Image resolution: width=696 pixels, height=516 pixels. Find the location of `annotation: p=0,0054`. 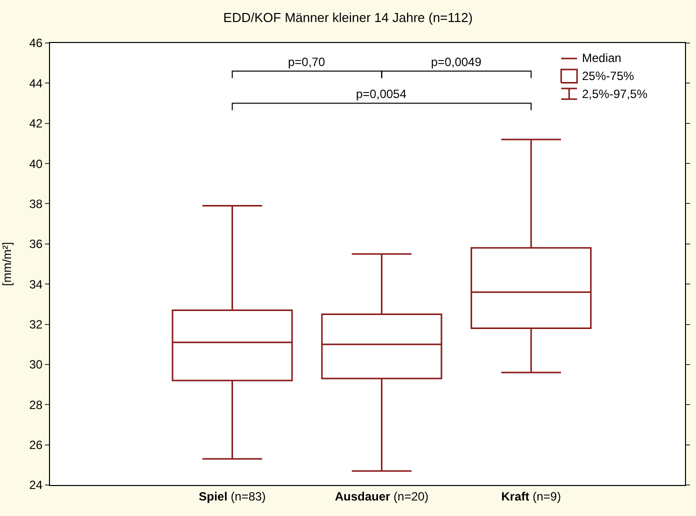

annotation: p=0,0054 is located at coordinates (381, 94).